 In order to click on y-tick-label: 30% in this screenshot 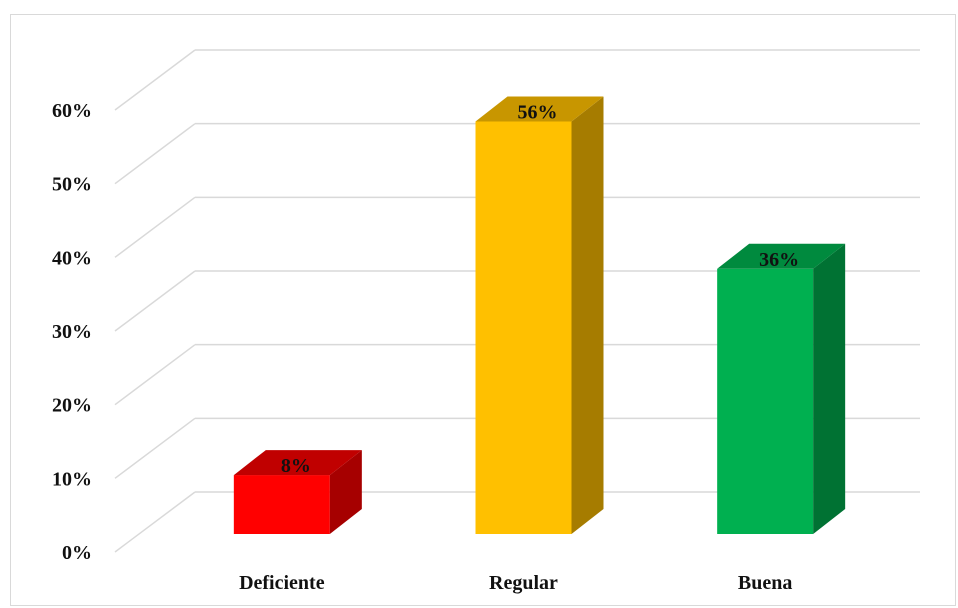, I will do `click(72, 332)`.